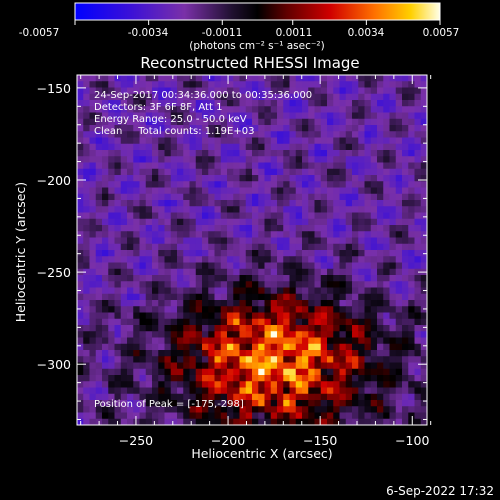  I want to click on x-tick-label: −250, so click(136, 440).